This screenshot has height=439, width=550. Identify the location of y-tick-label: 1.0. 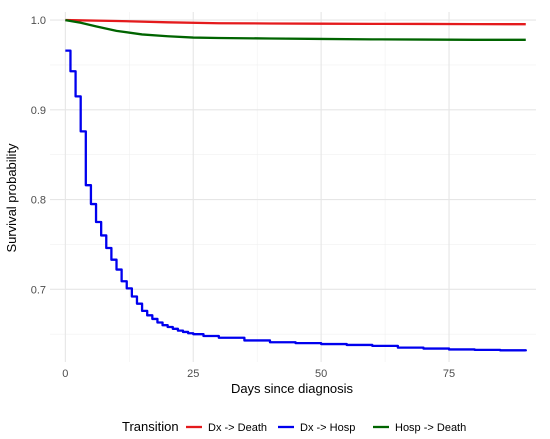
(38, 21).